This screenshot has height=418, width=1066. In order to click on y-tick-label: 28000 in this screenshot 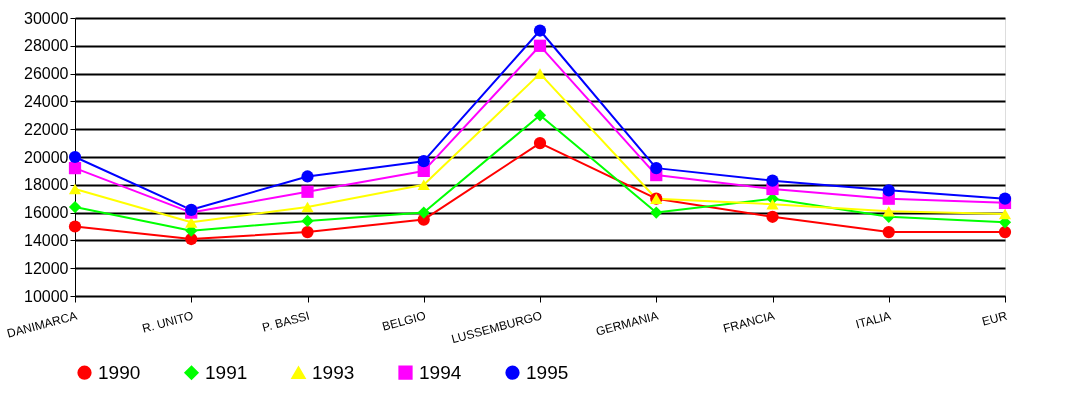, I will do `click(46, 46)`.